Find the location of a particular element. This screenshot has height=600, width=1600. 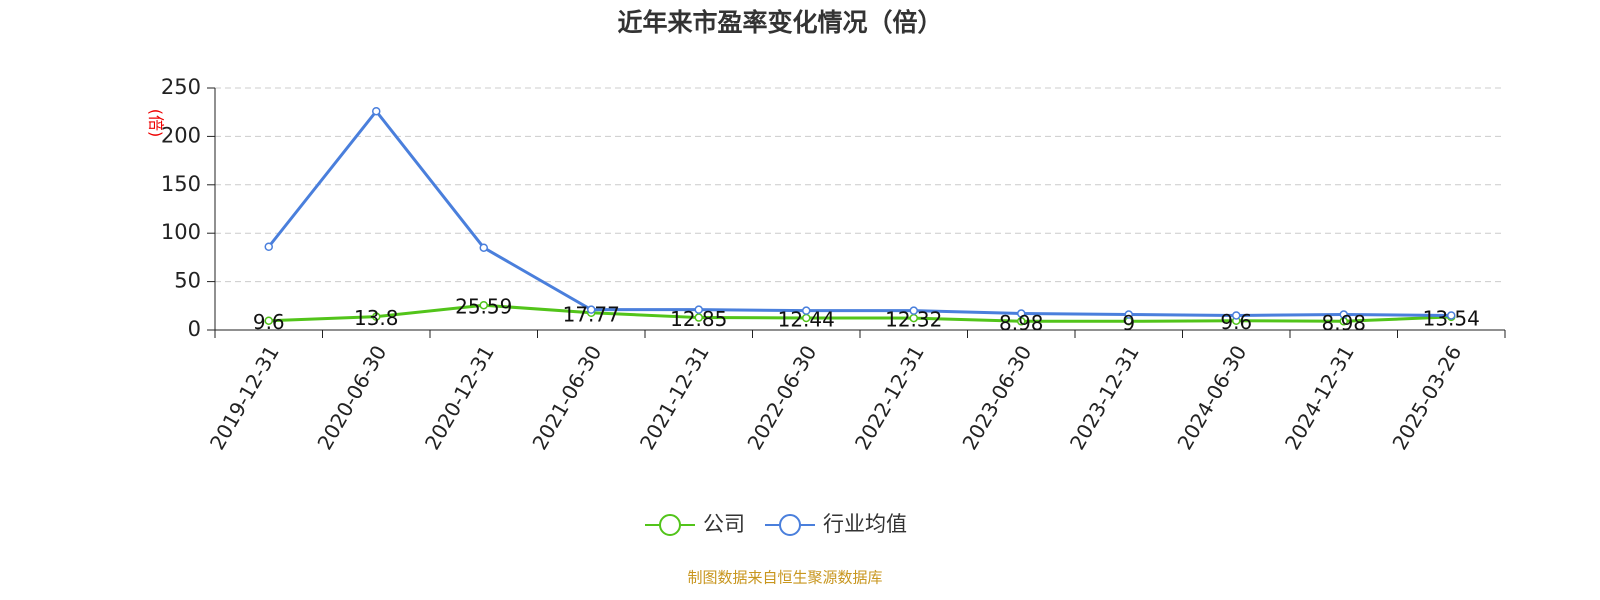

chart-title: 近年来市盈率变化情况（倍） is located at coordinates (779, 22).